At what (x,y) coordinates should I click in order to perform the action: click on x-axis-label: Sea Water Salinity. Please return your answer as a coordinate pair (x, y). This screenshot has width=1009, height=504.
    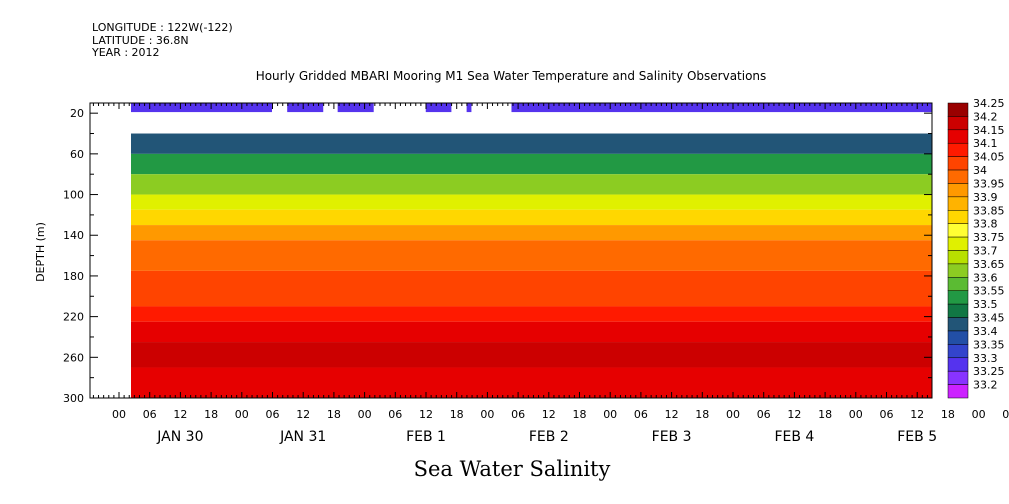
    Looking at the image, I should click on (512, 469).